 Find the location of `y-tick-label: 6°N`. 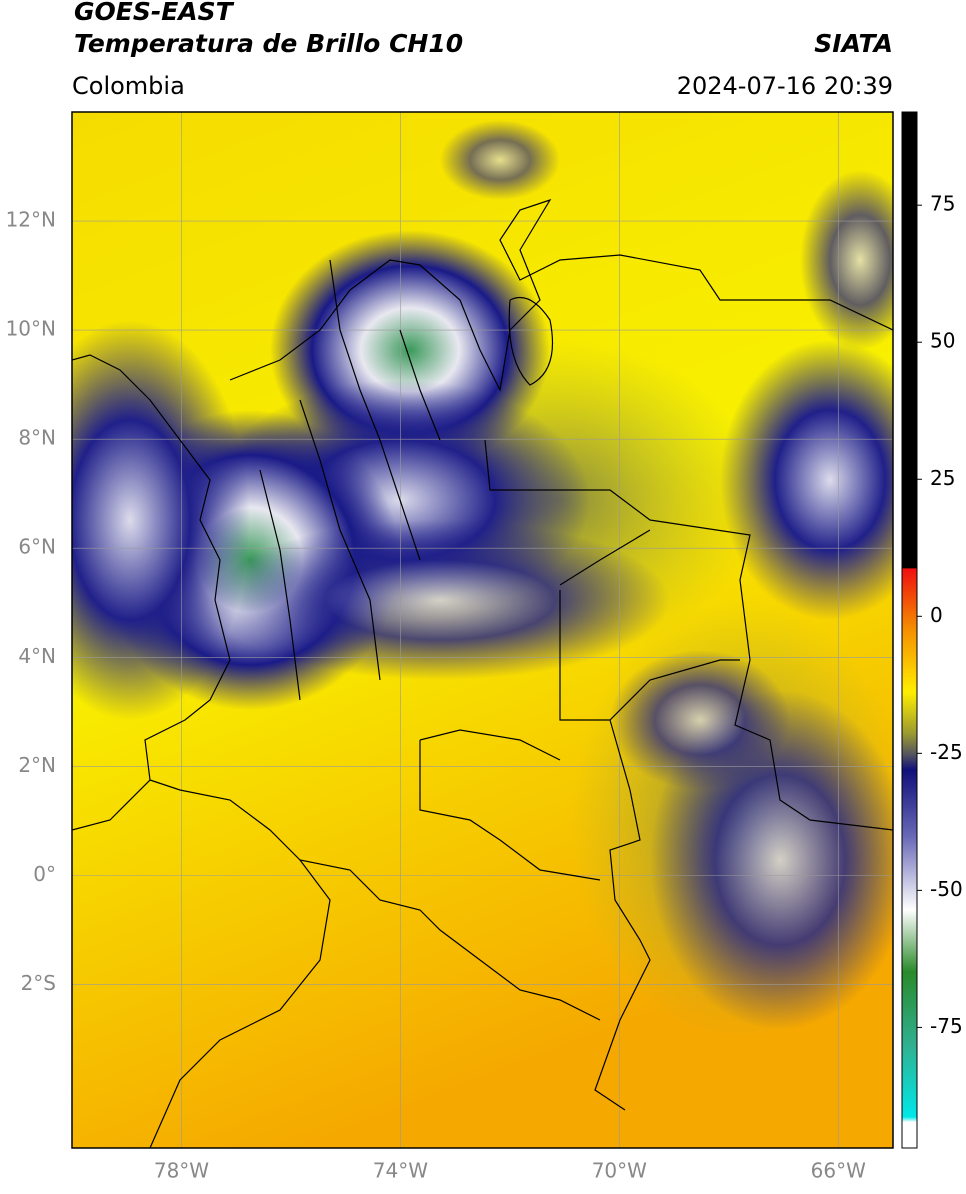

y-tick-label: 6°N is located at coordinates (37, 547).